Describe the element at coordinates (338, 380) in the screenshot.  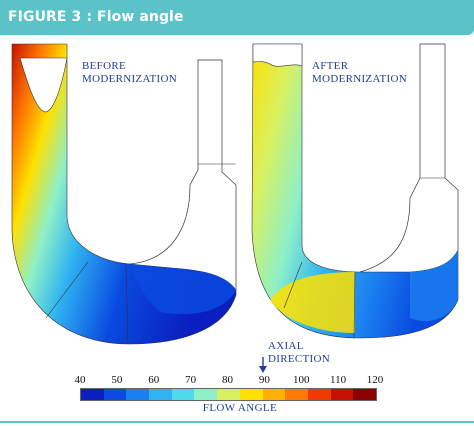
I see `colorbar-tick: 110` at that location.